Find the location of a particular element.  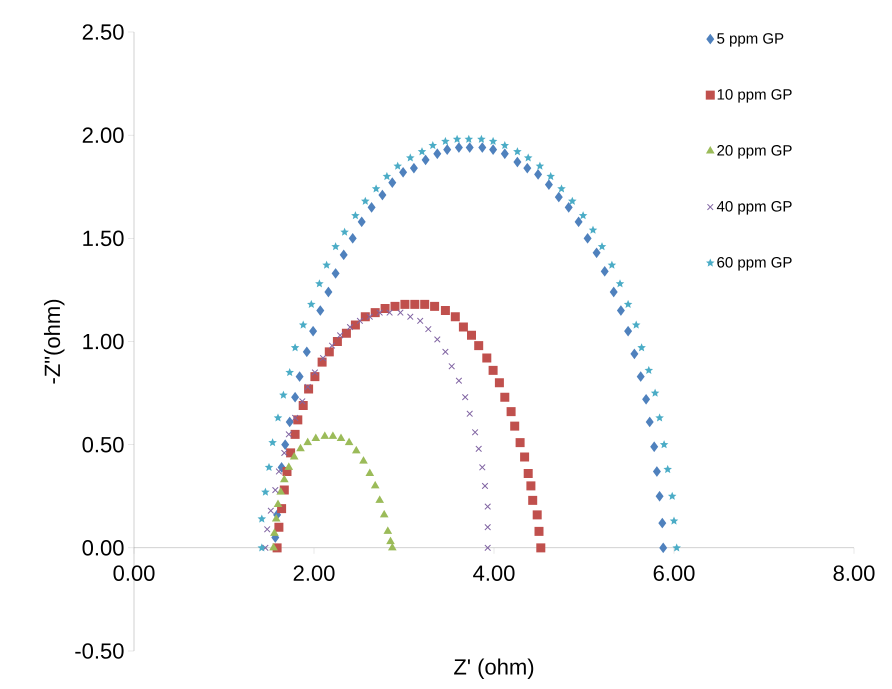

x-tick-label: 6.00 is located at coordinates (674, 573).